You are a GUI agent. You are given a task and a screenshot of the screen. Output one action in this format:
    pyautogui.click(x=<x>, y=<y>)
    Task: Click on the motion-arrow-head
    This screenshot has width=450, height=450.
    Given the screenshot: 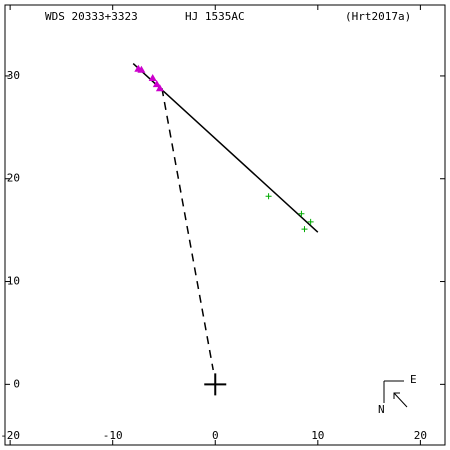 What is the action you would take?
    pyautogui.click(x=396, y=395)
    